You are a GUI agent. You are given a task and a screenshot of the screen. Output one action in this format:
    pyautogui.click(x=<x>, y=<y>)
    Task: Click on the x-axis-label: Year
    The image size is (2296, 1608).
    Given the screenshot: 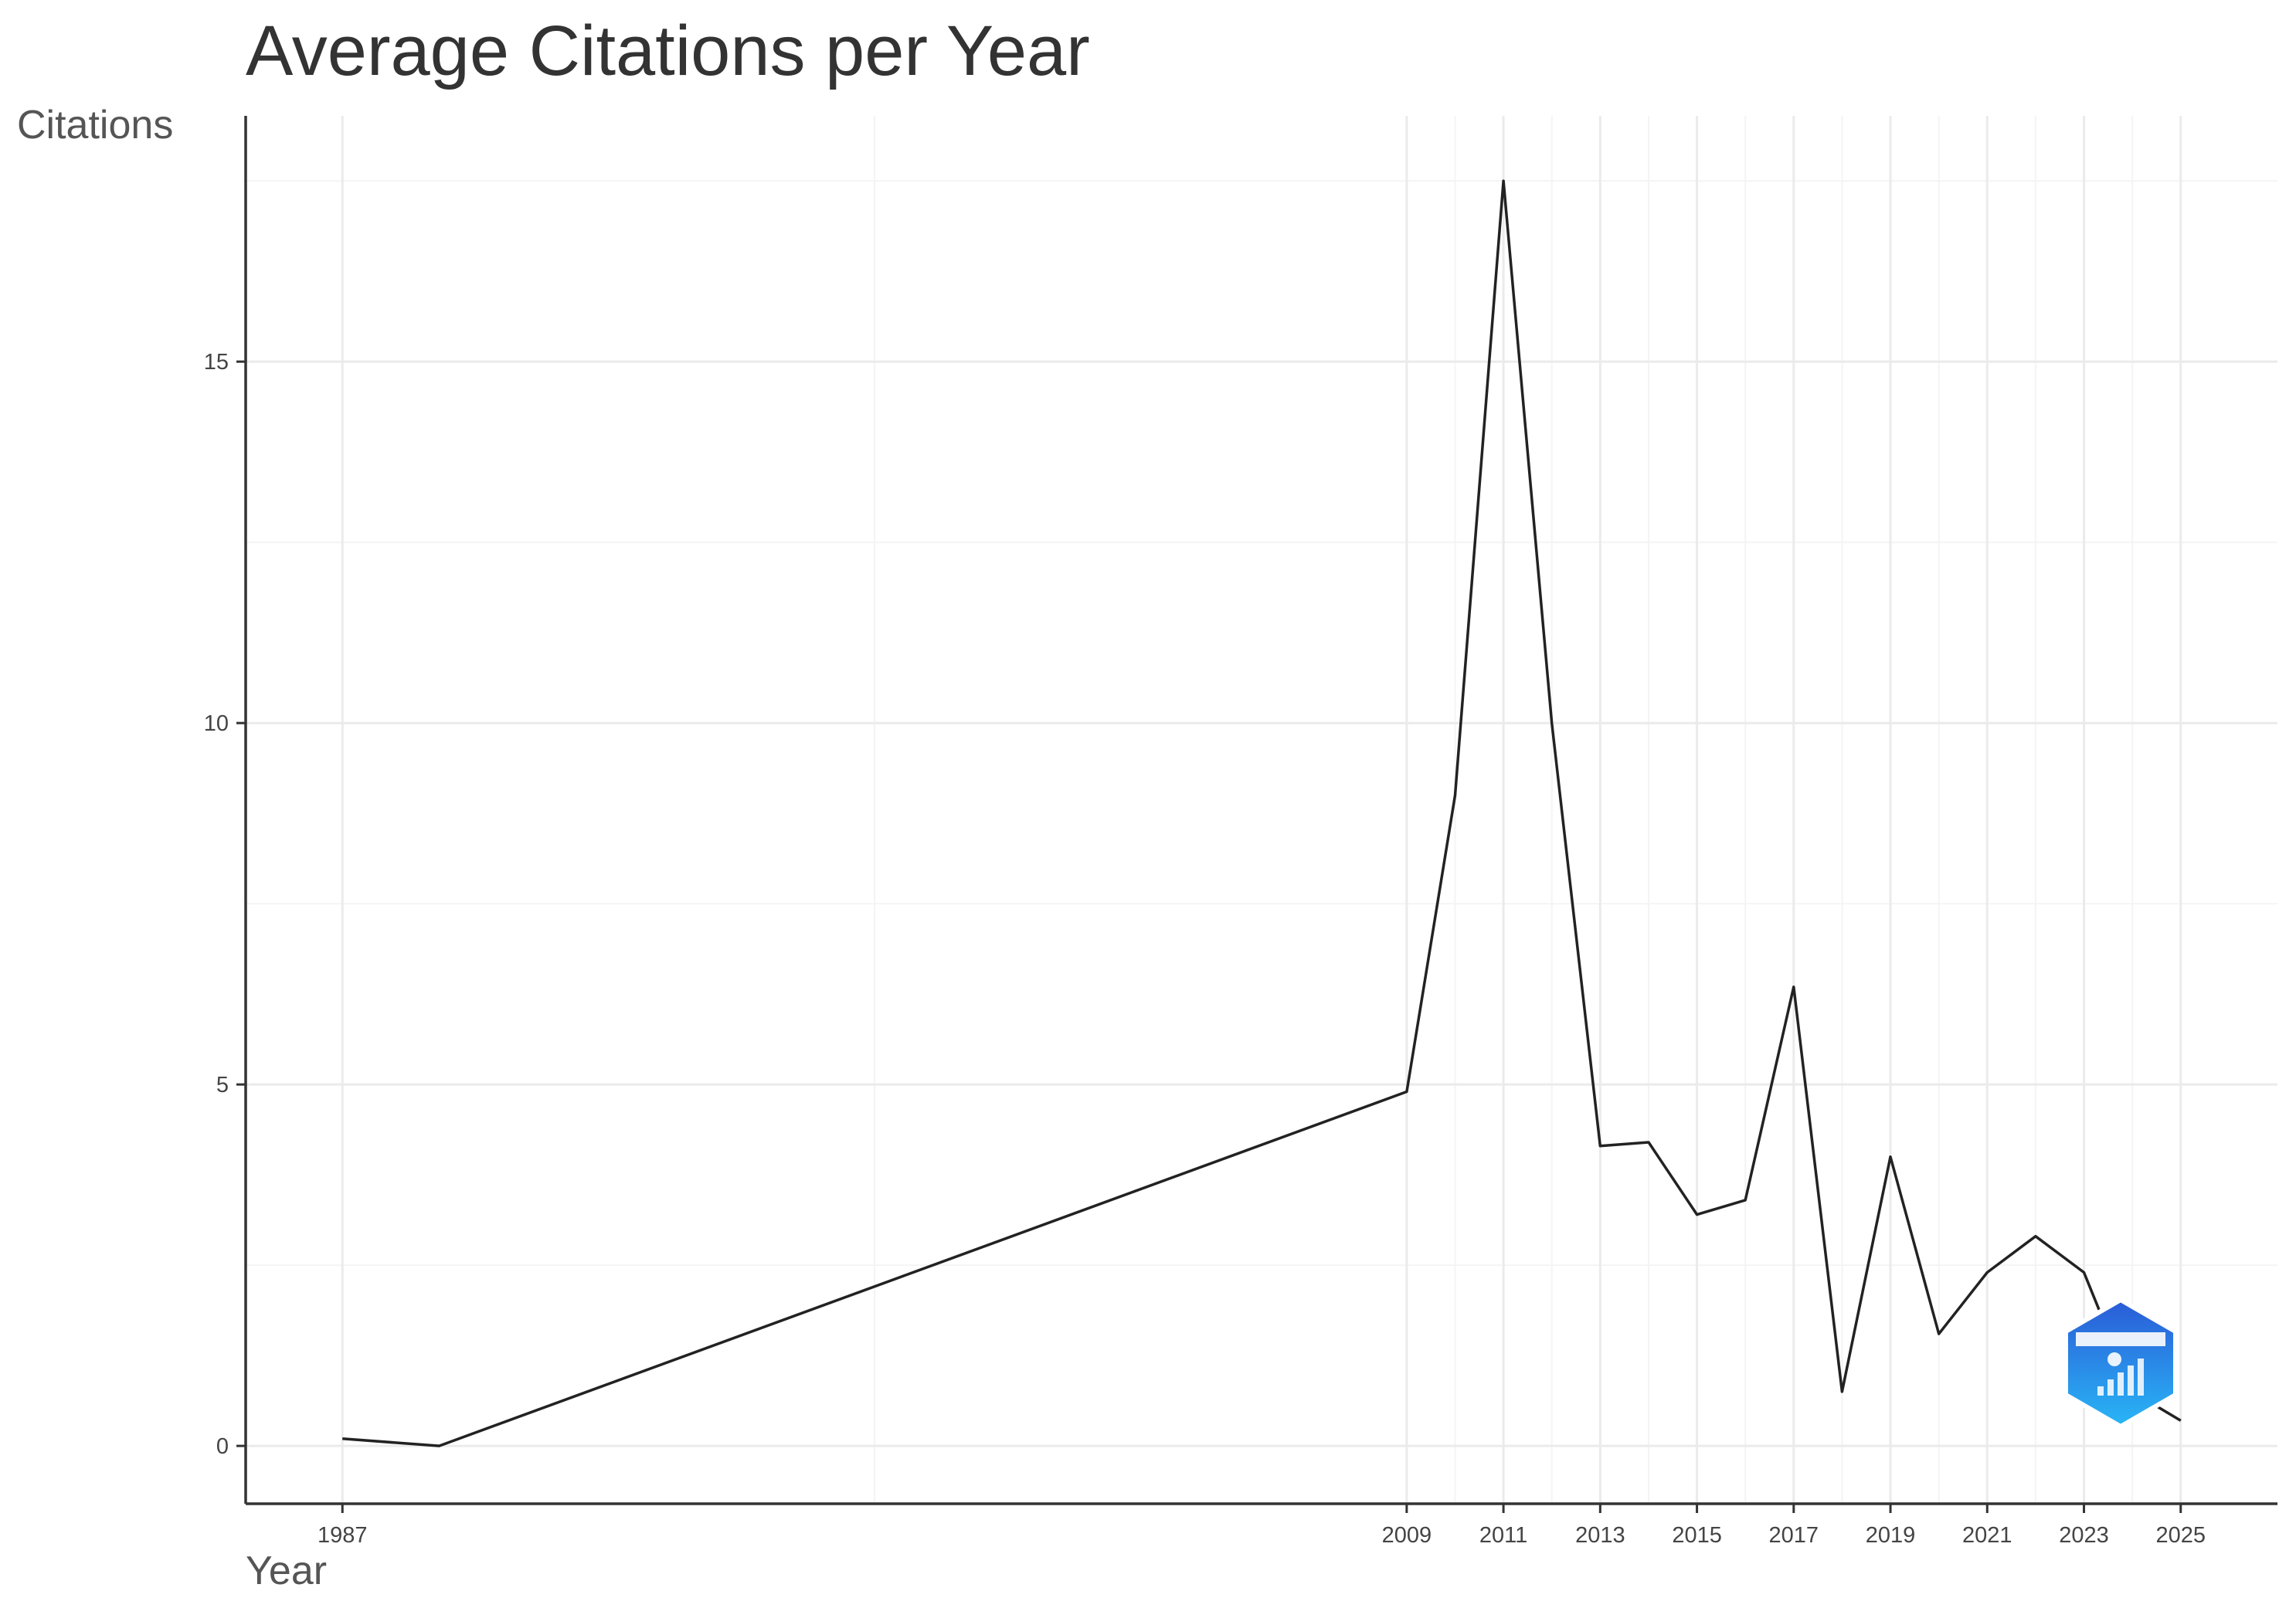 What is the action you would take?
    pyautogui.click(x=287, y=1571)
    